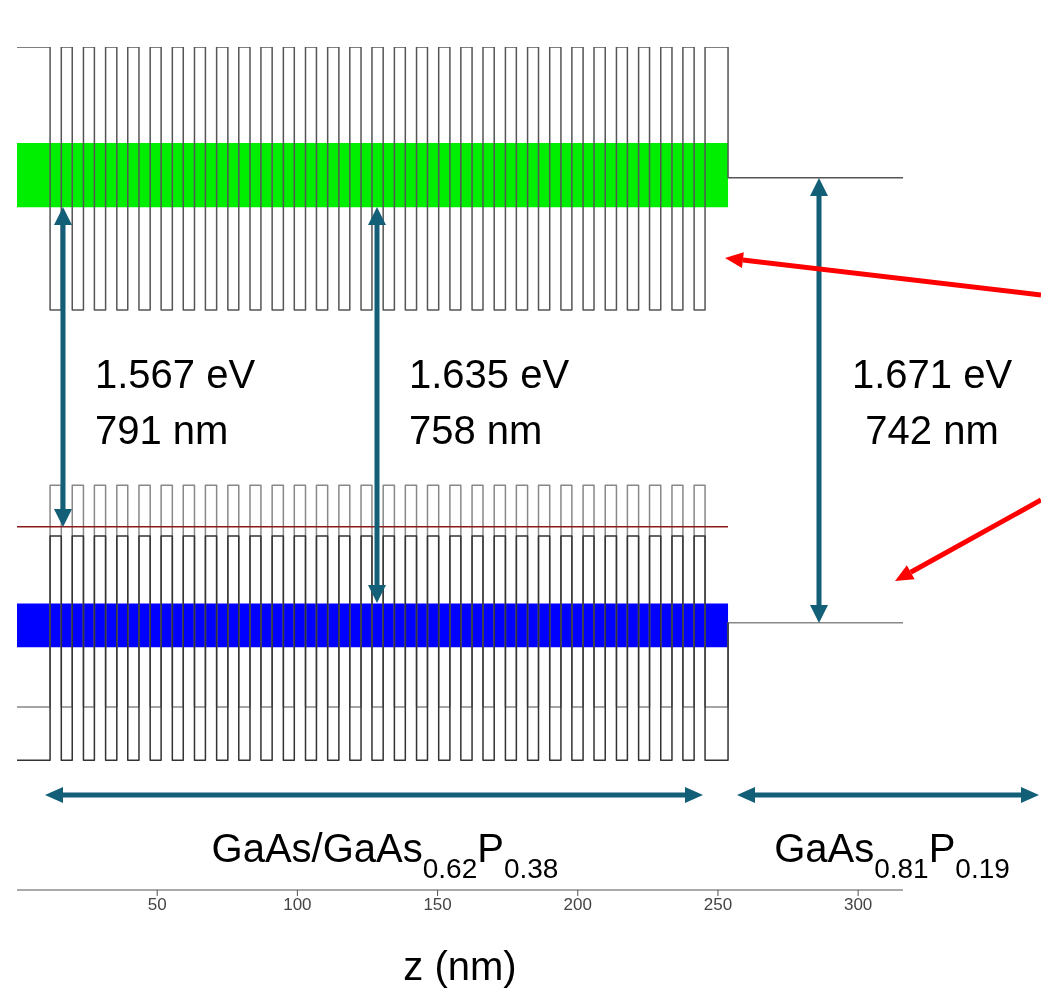 The image size is (1041, 996). I want to click on x-tick-label: 100, so click(297, 905).